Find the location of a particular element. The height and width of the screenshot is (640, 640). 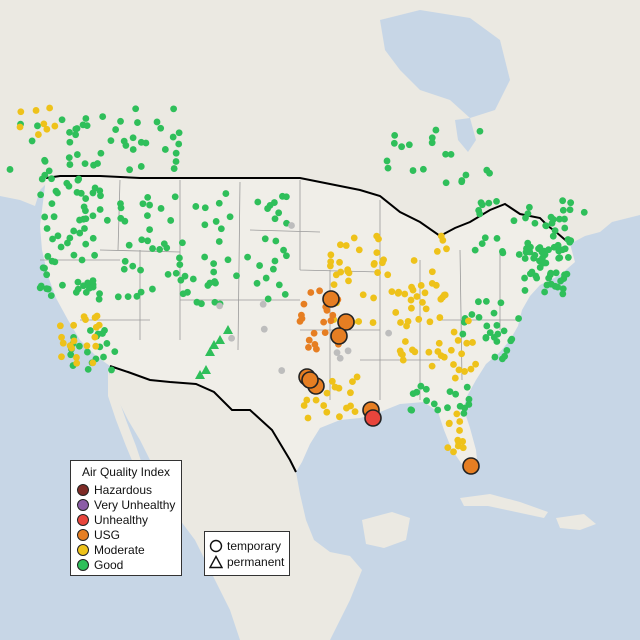

legend-item-good: Good is located at coordinates (100, 565).